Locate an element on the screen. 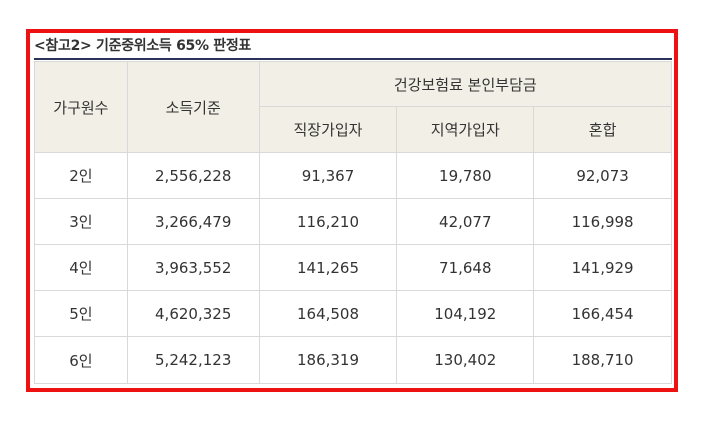 The height and width of the screenshot is (427, 726). cell-employee: 91,367 is located at coordinates (328, 175).